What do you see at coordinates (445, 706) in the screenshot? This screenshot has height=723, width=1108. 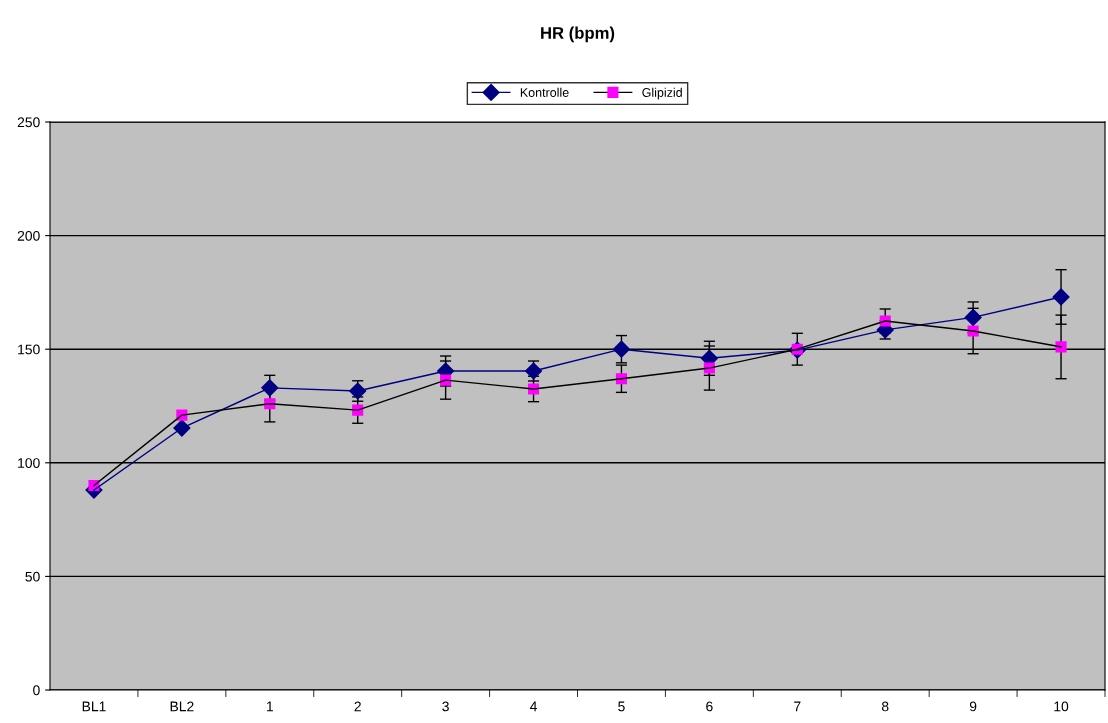 I see `x-tick-label: 3` at bounding box center [445, 706].